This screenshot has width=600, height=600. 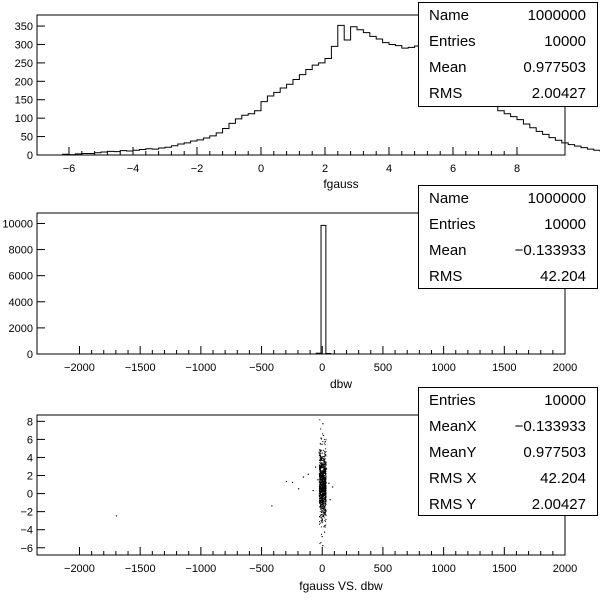 I want to click on stat-value: 42.204, so click(x=563, y=478).